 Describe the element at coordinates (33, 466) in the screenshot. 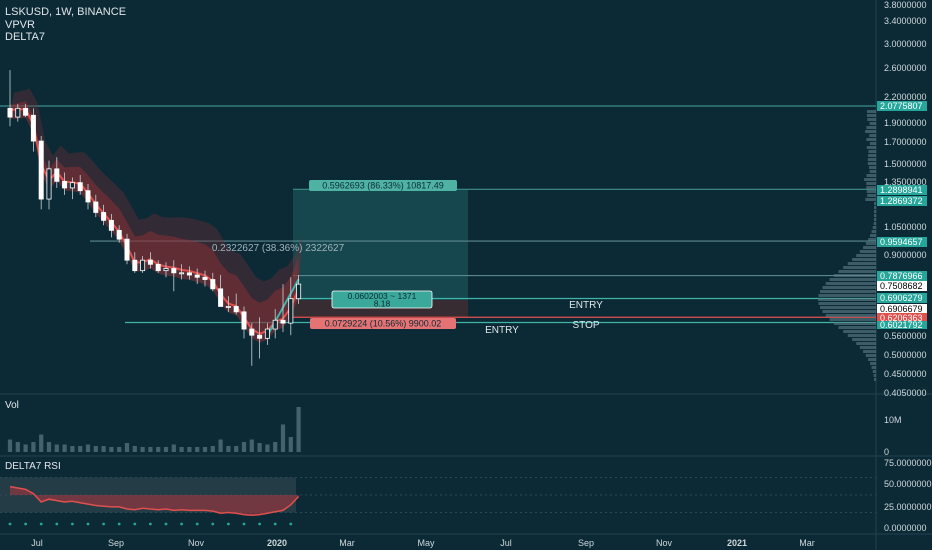

I see `rsi-pane-title: DELTA7 RSI` at that location.